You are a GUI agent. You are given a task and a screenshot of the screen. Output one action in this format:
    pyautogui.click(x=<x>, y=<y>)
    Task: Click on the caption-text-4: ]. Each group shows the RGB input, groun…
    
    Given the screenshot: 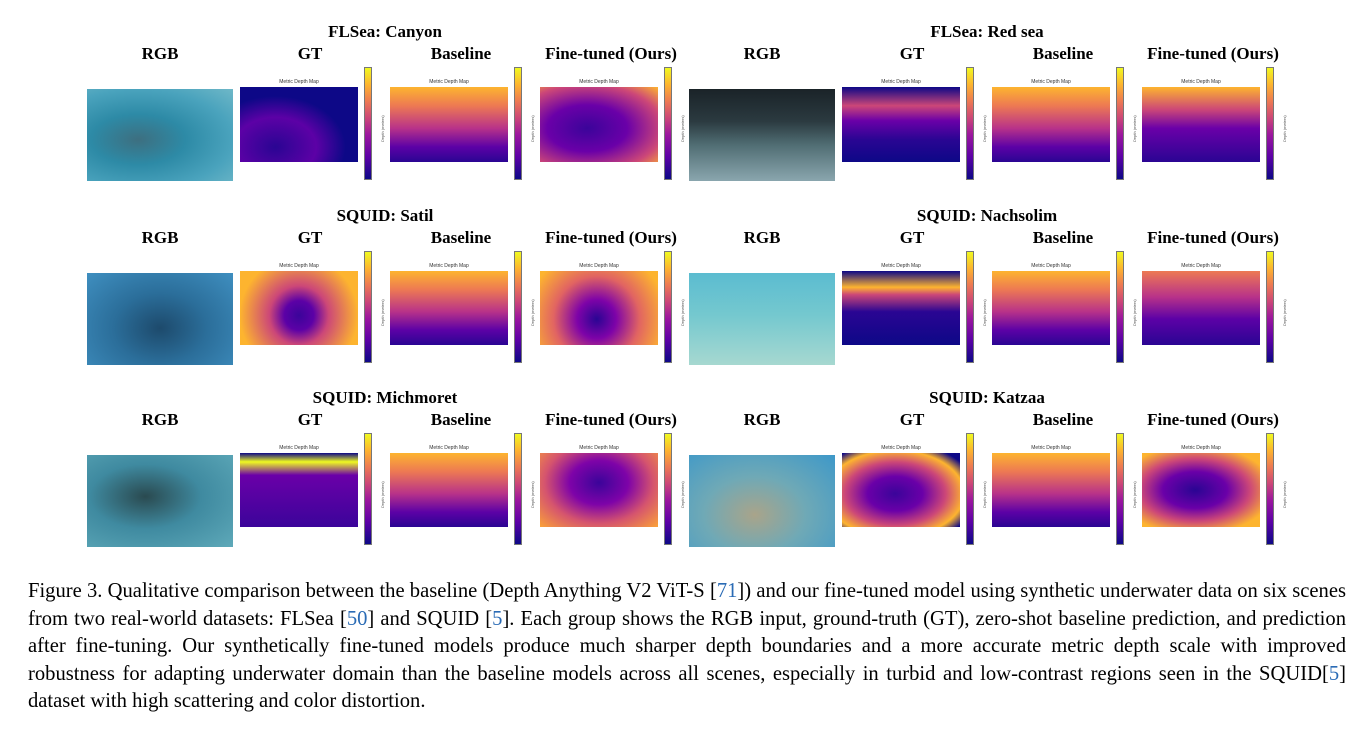 What is the action you would take?
    pyautogui.click(x=687, y=646)
    